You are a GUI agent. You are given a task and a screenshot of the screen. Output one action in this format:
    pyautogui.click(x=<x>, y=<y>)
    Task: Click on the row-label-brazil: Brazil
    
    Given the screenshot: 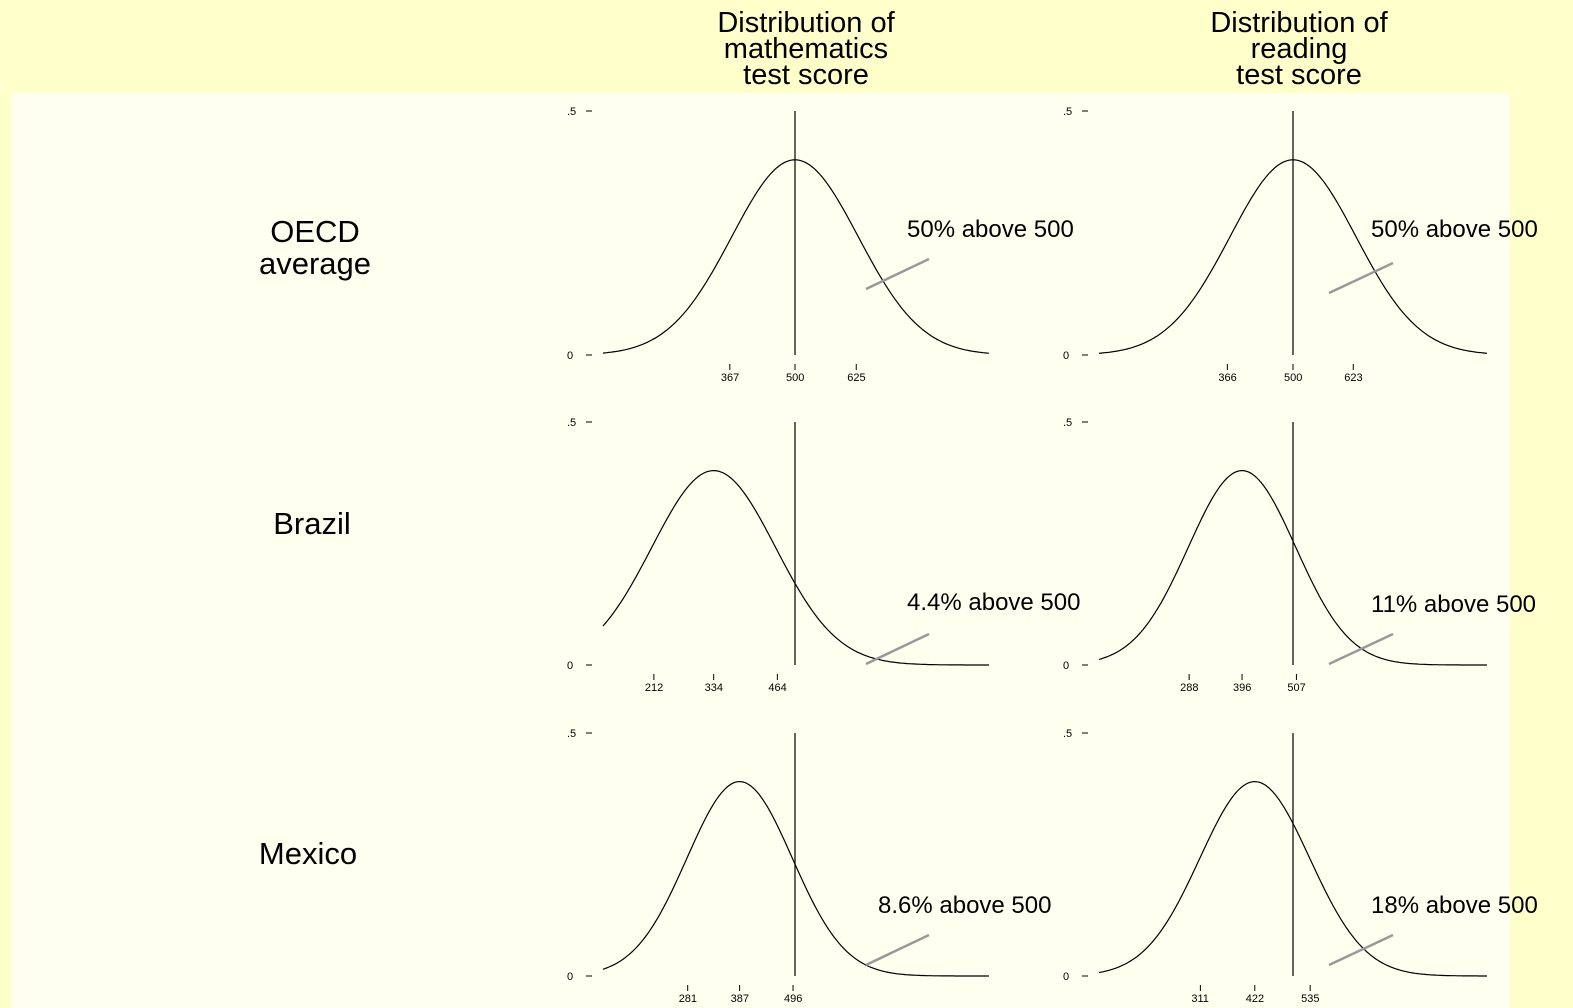 What is the action you would take?
    pyautogui.click(x=312, y=523)
    